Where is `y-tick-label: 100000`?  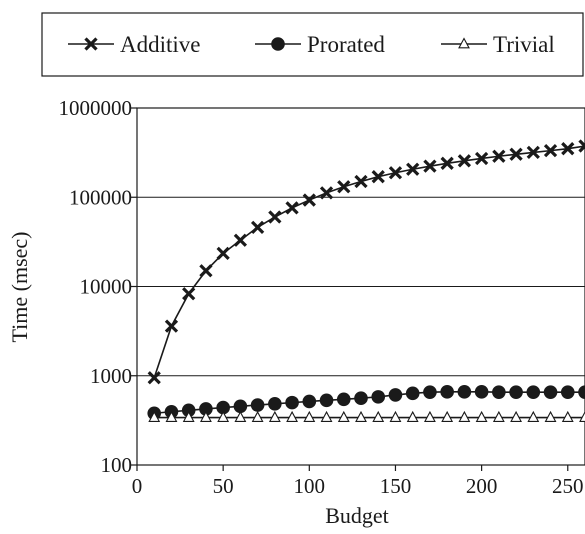 y-tick-label: 100000 is located at coordinates (100, 197).